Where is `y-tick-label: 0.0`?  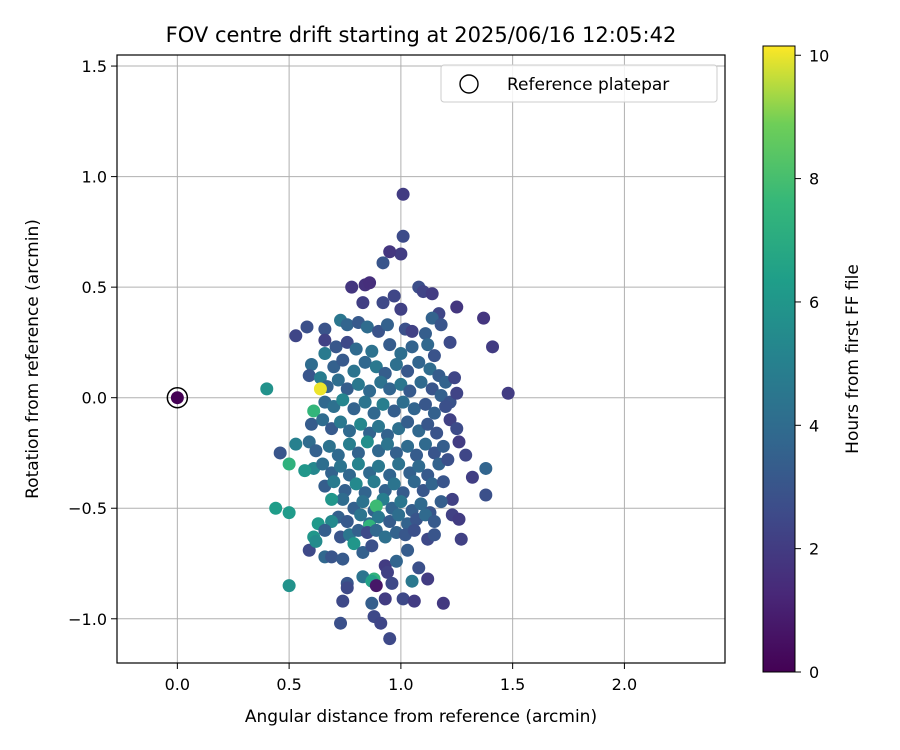
y-tick-label: 0.0 is located at coordinates (94, 398).